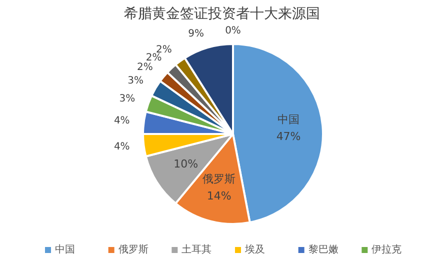  Describe the element at coordinates (186, 163) in the screenshot. I see `data-label: 10%` at that location.